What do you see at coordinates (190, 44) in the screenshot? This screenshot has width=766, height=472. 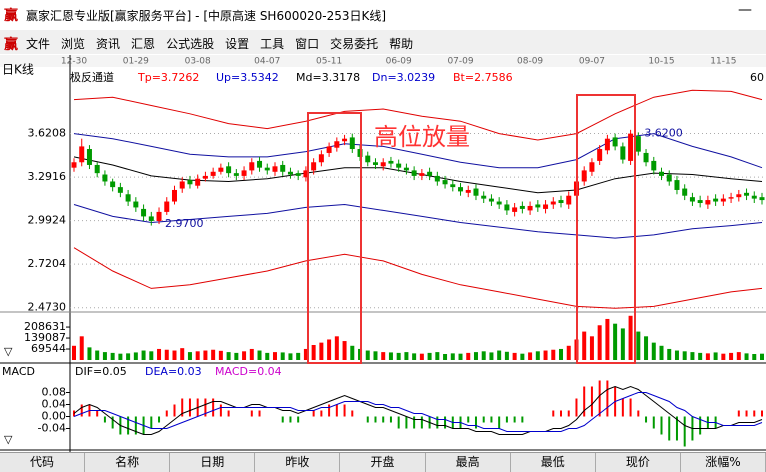 I see `menu-item: 公式选股` at bounding box center [190, 44].